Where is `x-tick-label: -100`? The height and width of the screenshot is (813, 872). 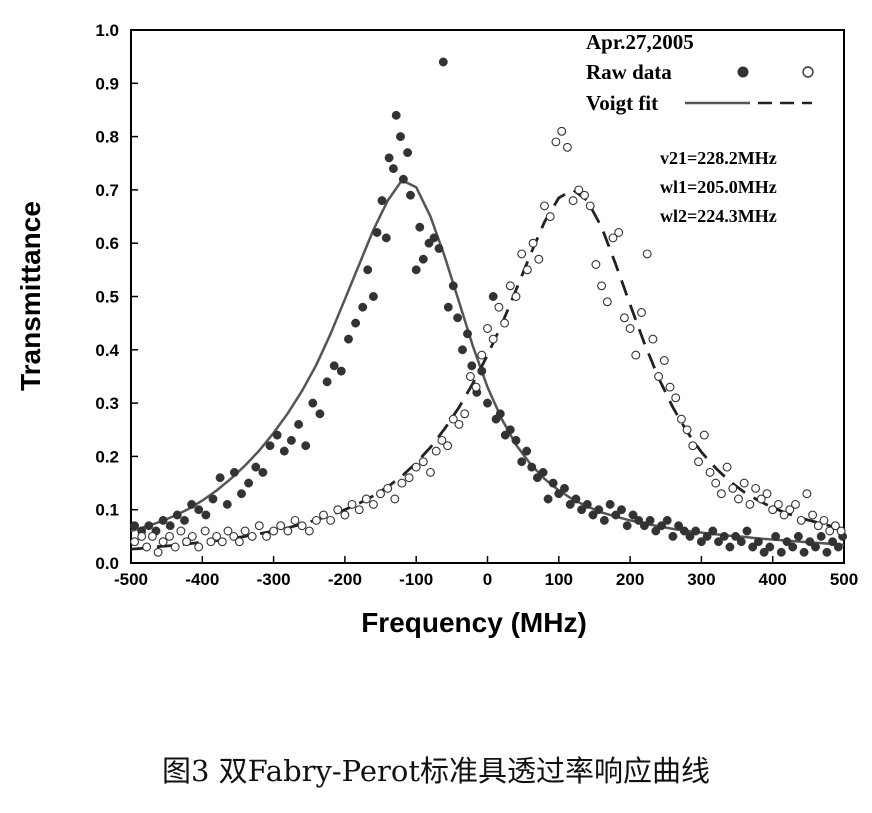 x-tick-label: -100 is located at coordinates (416, 579).